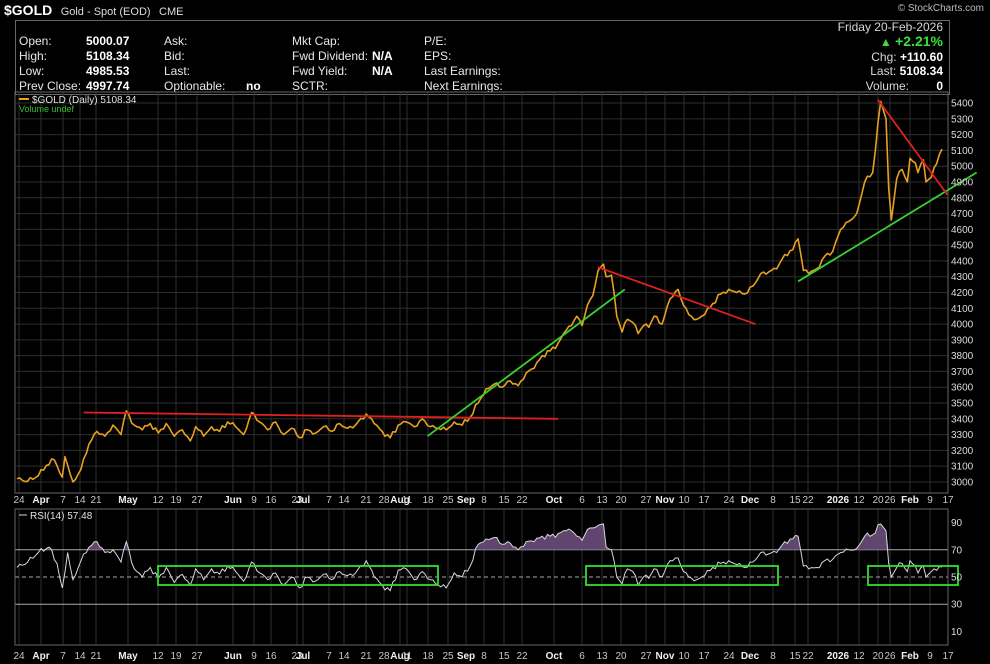 The width and height of the screenshot is (990, 664). Describe the element at coordinates (504, 500) in the screenshot. I see `x-tick-label: 15` at that location.